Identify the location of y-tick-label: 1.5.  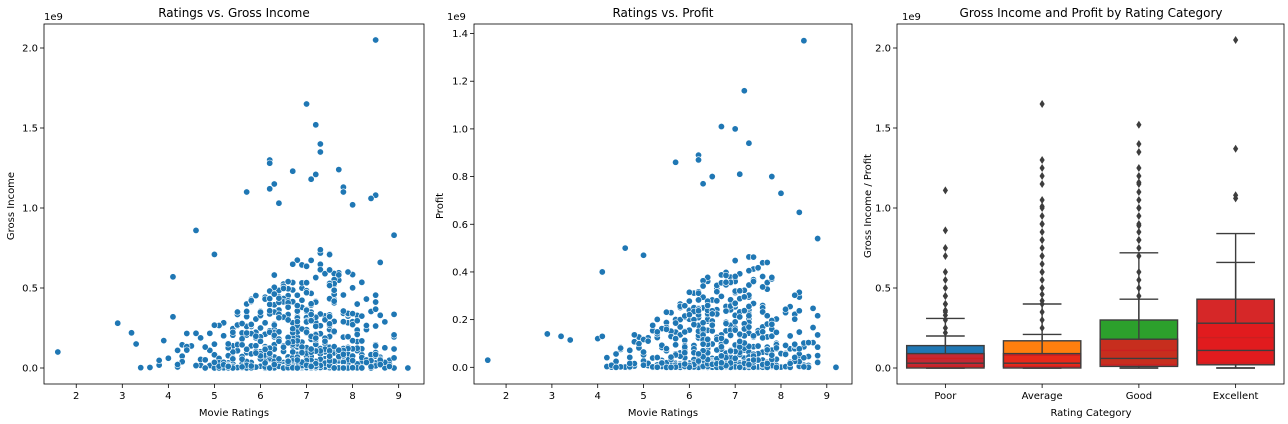
(883, 129).